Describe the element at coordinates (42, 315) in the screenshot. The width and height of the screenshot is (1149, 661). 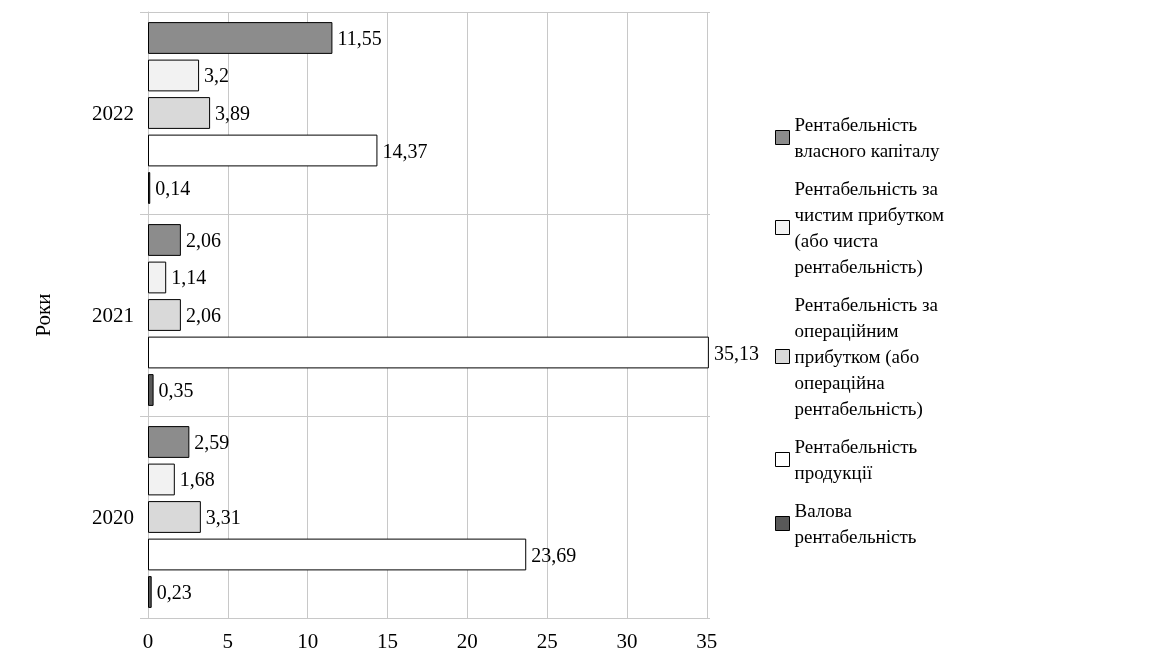
I see `y-axis-title: Роки` at that location.